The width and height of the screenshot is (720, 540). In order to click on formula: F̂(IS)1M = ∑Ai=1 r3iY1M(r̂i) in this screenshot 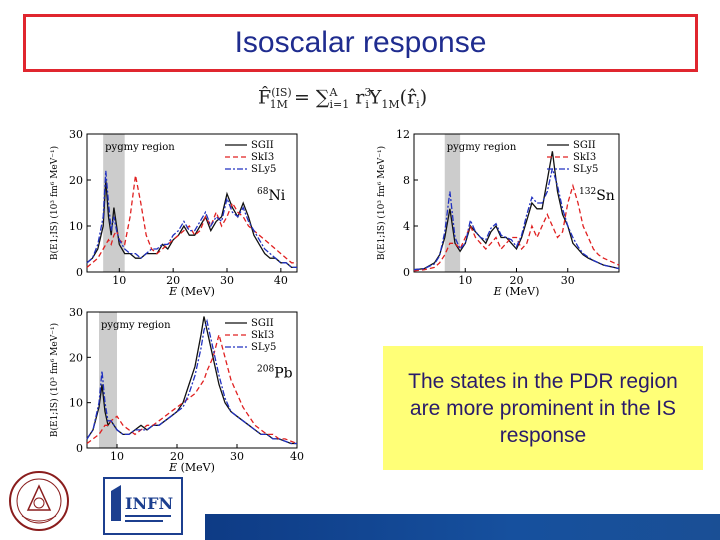, I will do `click(342, 98)`.